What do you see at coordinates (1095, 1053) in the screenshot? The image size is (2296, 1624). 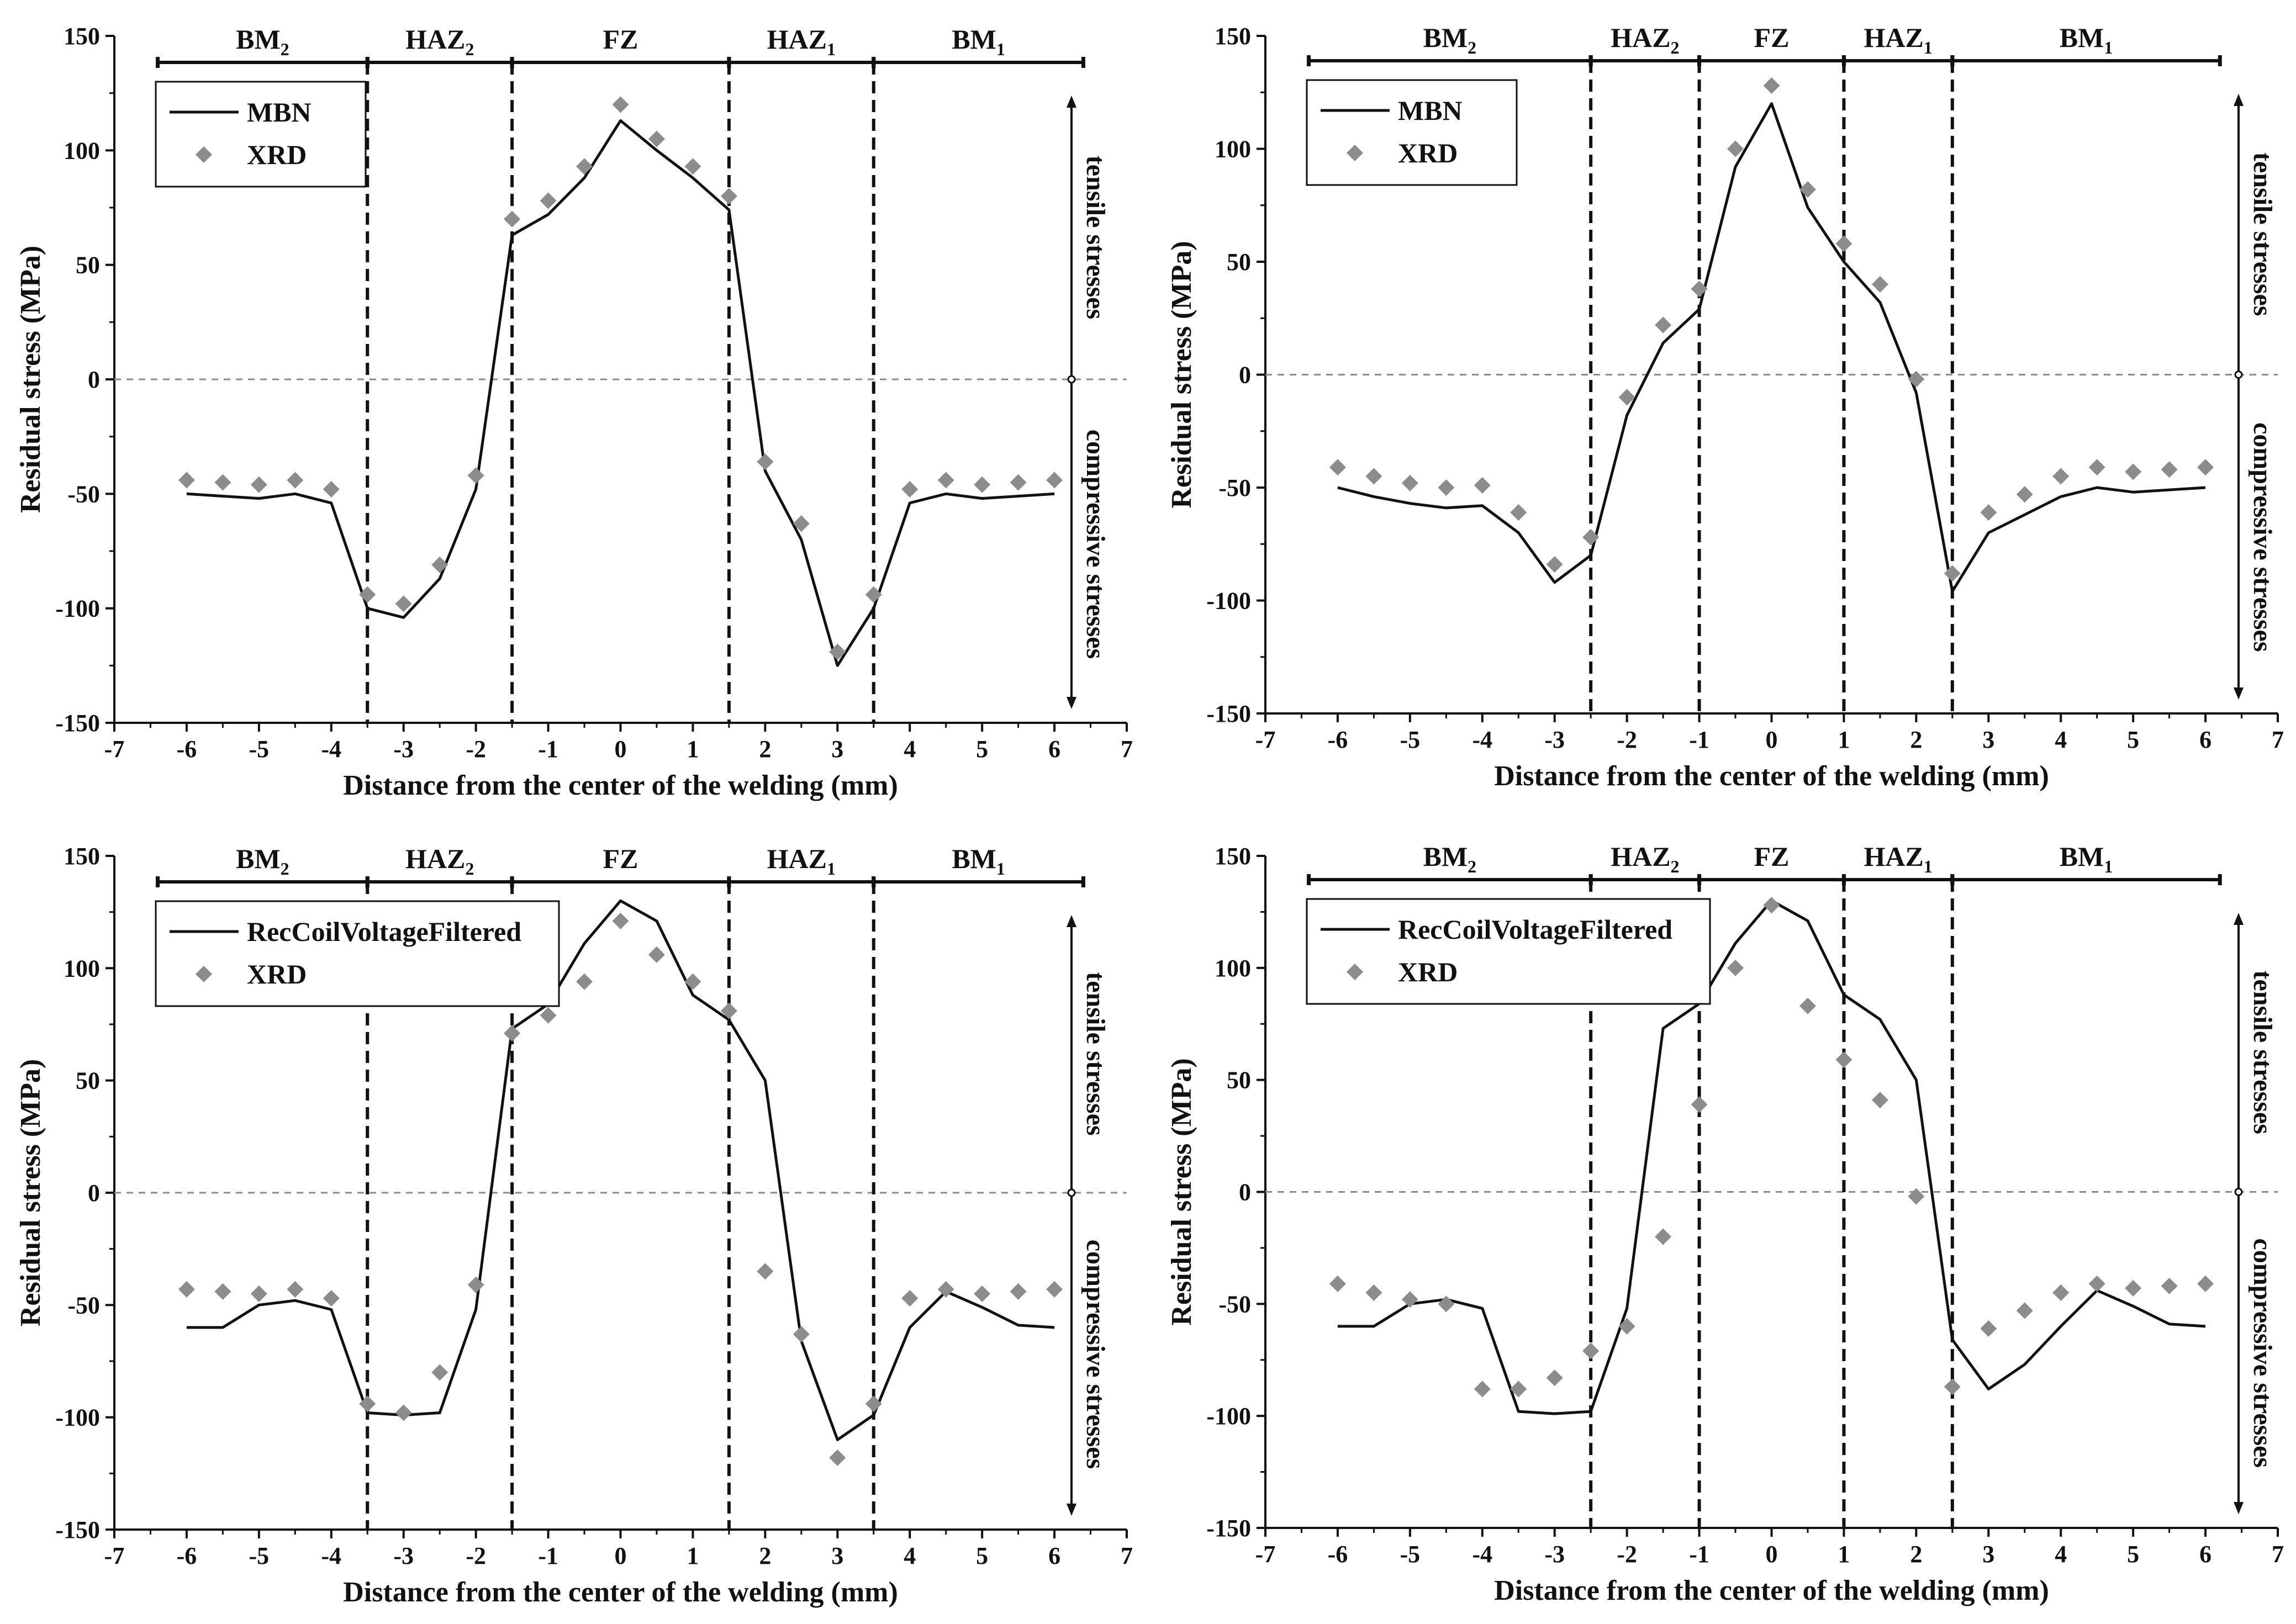 I see `tensile-stresses-label: tensile stresses` at bounding box center [1095, 1053].